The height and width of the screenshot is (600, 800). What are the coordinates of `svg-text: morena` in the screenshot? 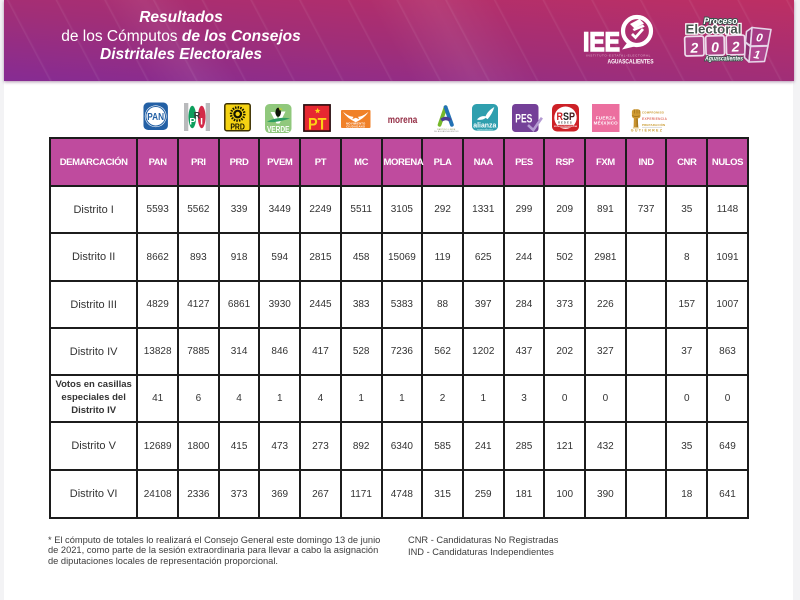 It's located at (403, 120).